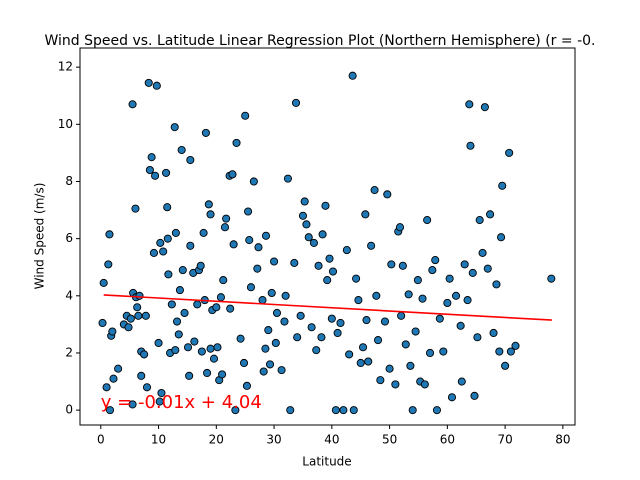  What do you see at coordinates (69, 238) in the screenshot?
I see `y-tick-label: 6` at bounding box center [69, 238].